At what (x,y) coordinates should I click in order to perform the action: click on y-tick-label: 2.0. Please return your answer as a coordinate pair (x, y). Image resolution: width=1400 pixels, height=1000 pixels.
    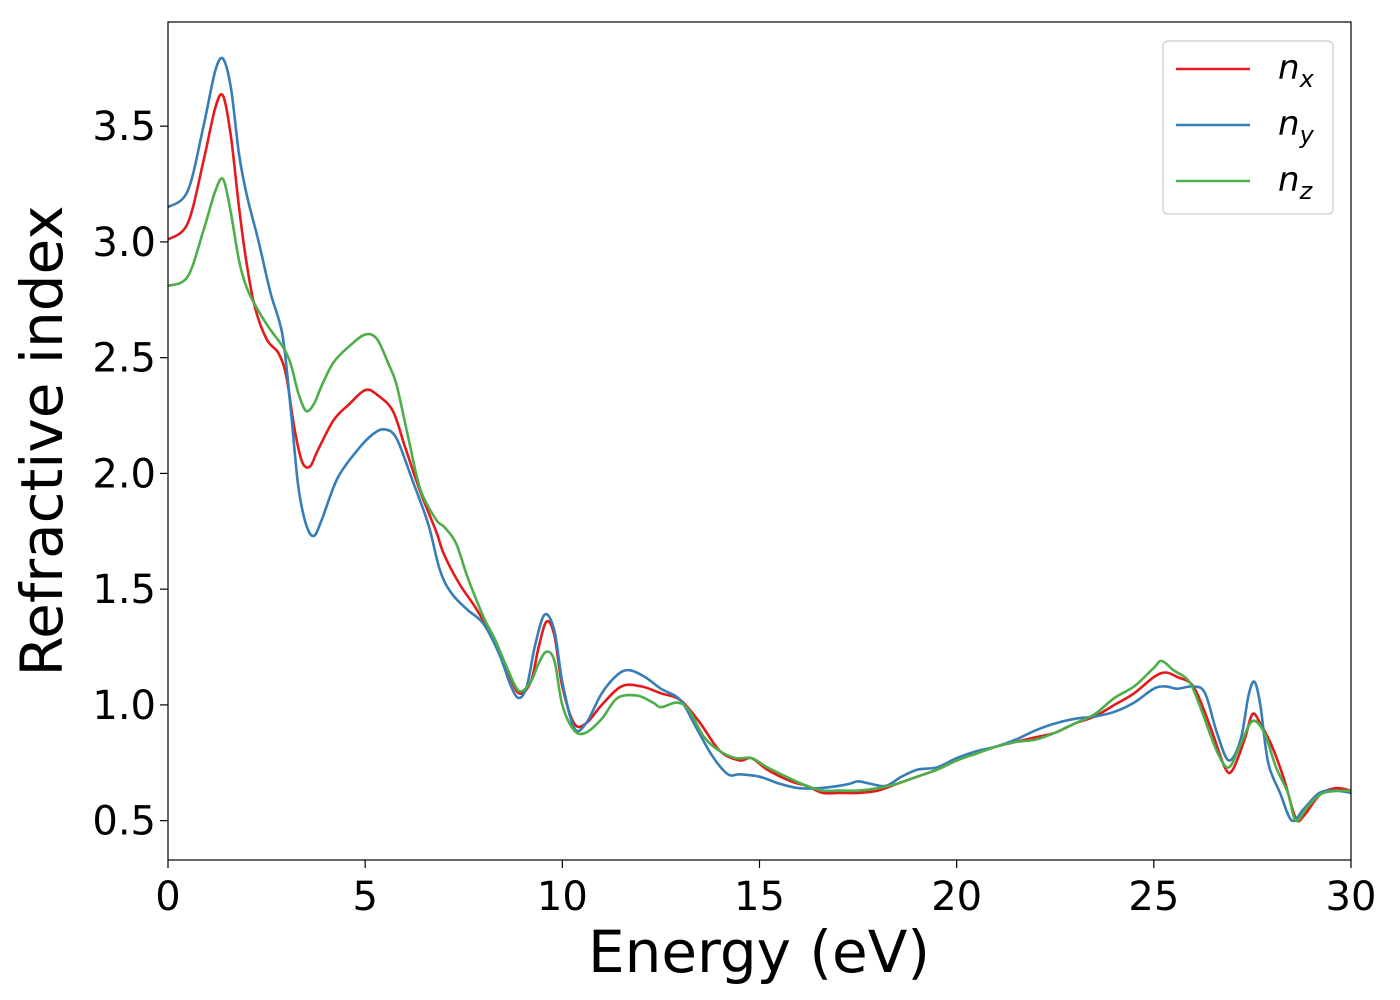
    Looking at the image, I should click on (124, 474).